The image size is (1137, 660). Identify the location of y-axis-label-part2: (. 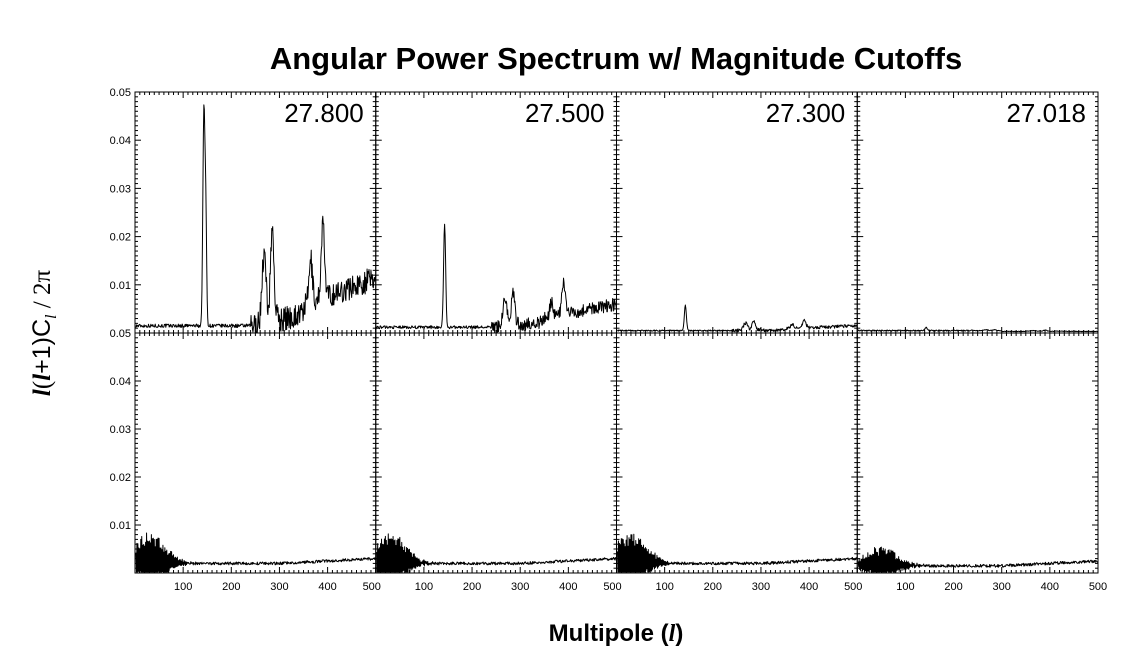
(42, 385).